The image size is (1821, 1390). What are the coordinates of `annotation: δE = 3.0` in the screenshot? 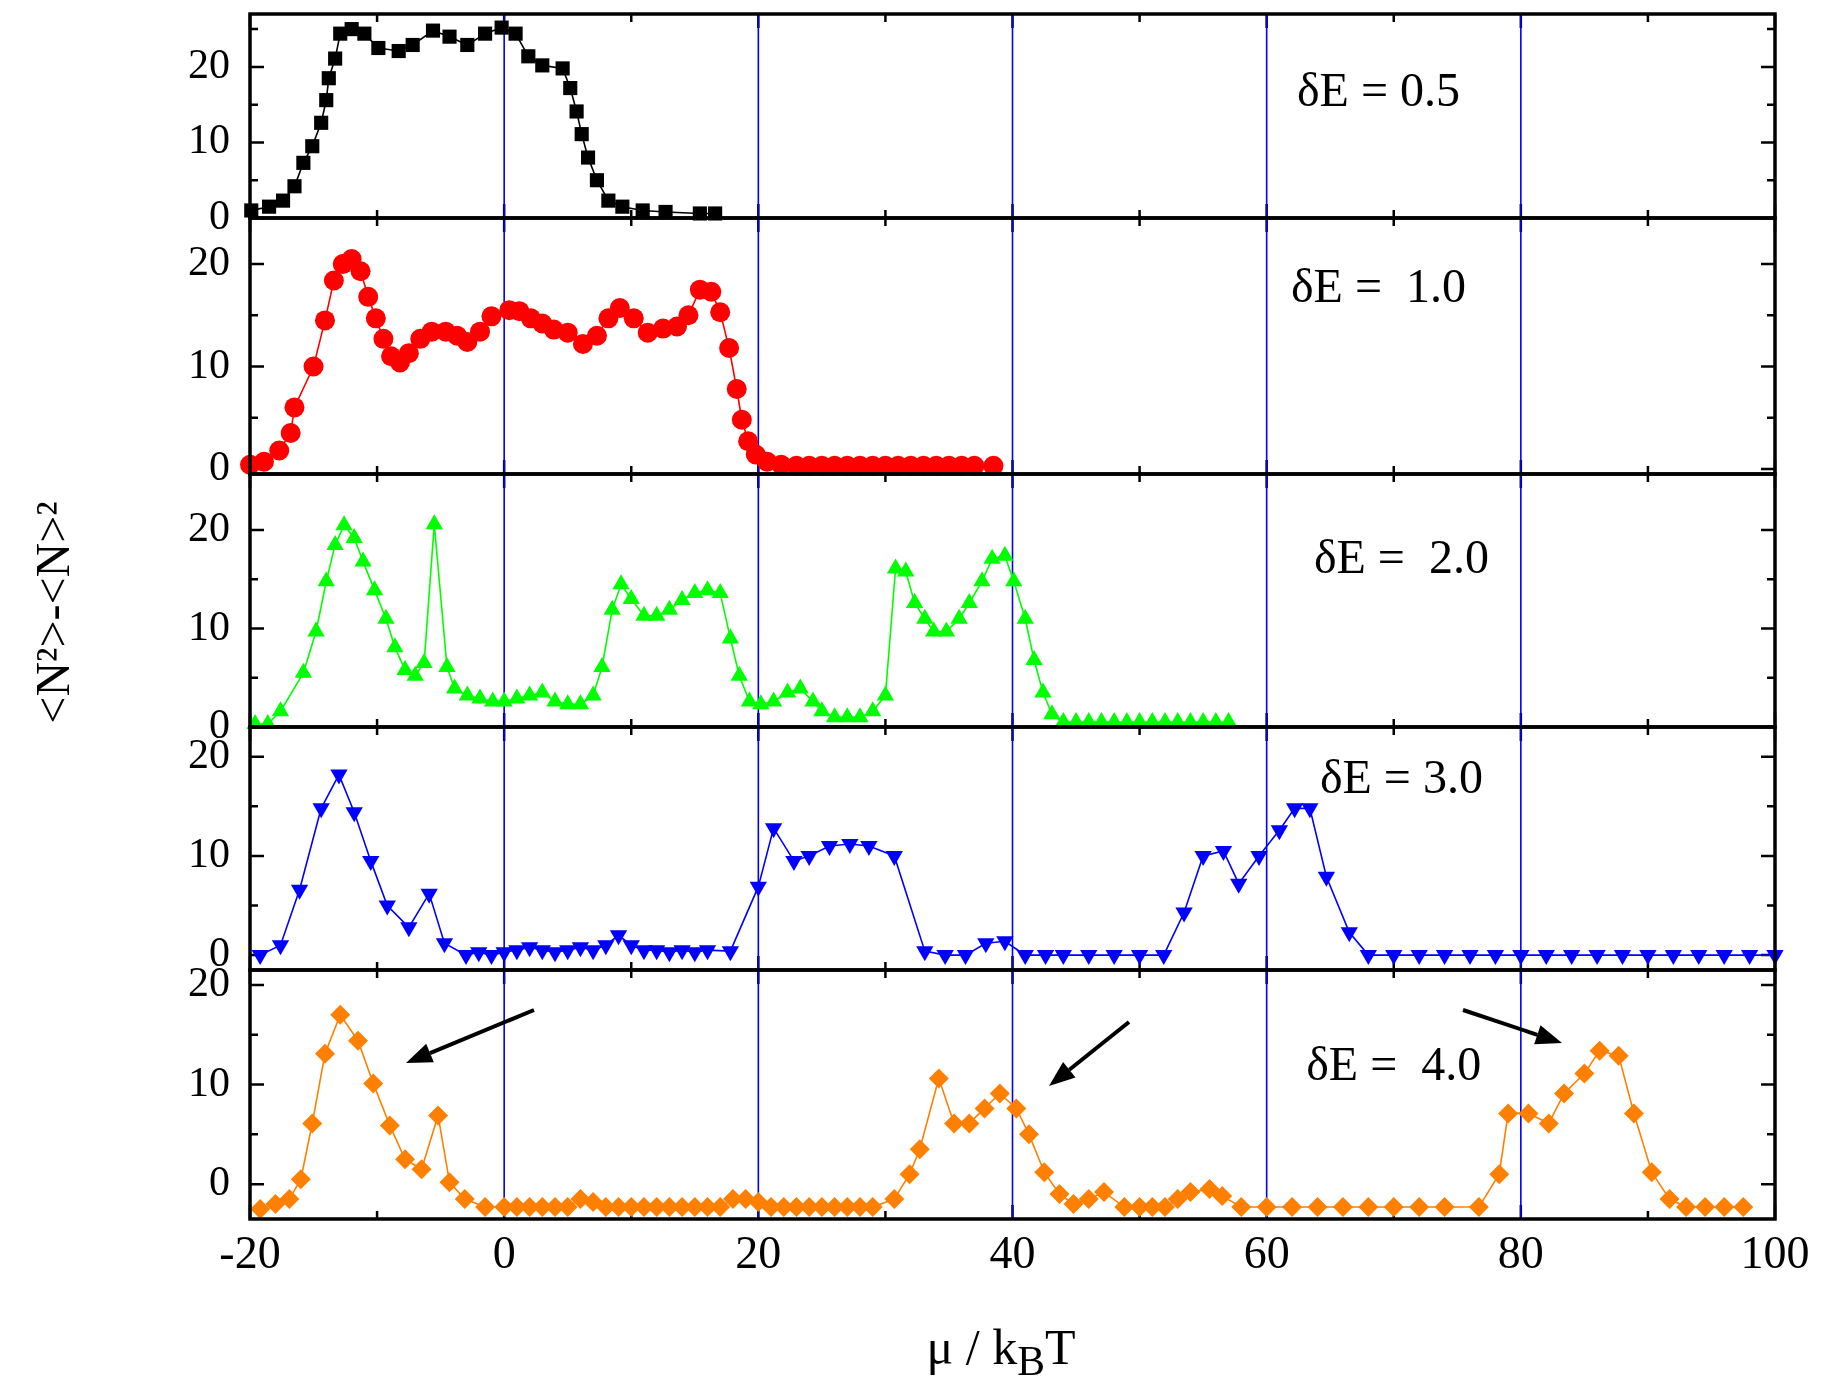 It's located at (1401, 777).